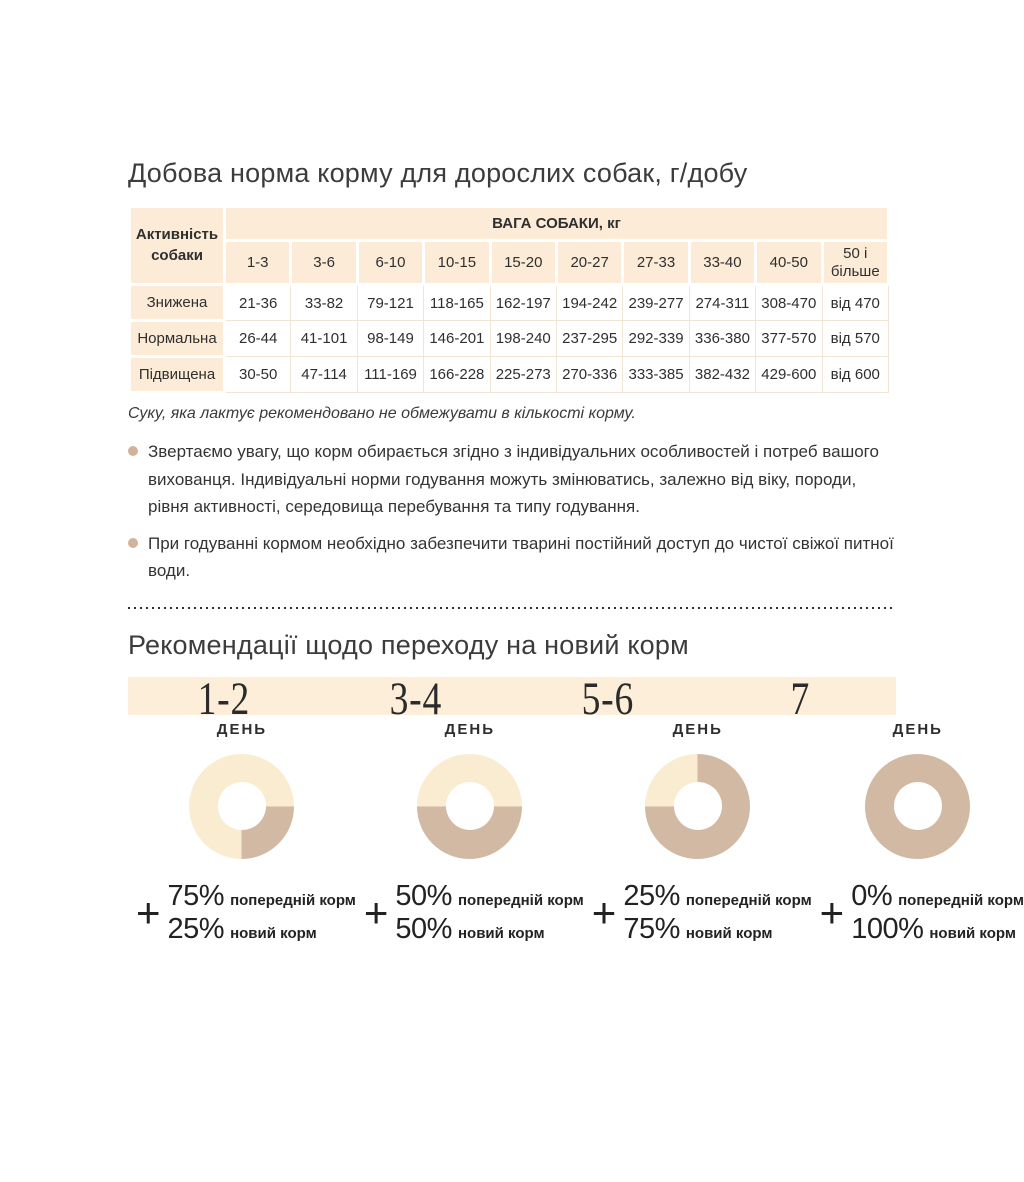 The image size is (1024, 1182). Describe the element at coordinates (523, 374) in the screenshot. I see `table-cell: 225-273` at that location.